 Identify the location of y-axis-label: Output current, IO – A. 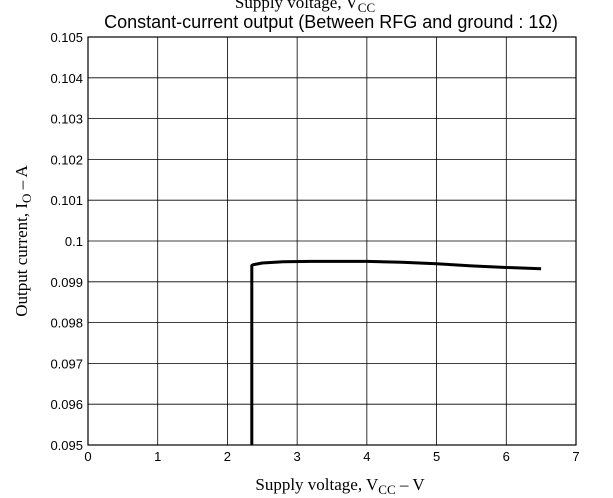
(23, 241).